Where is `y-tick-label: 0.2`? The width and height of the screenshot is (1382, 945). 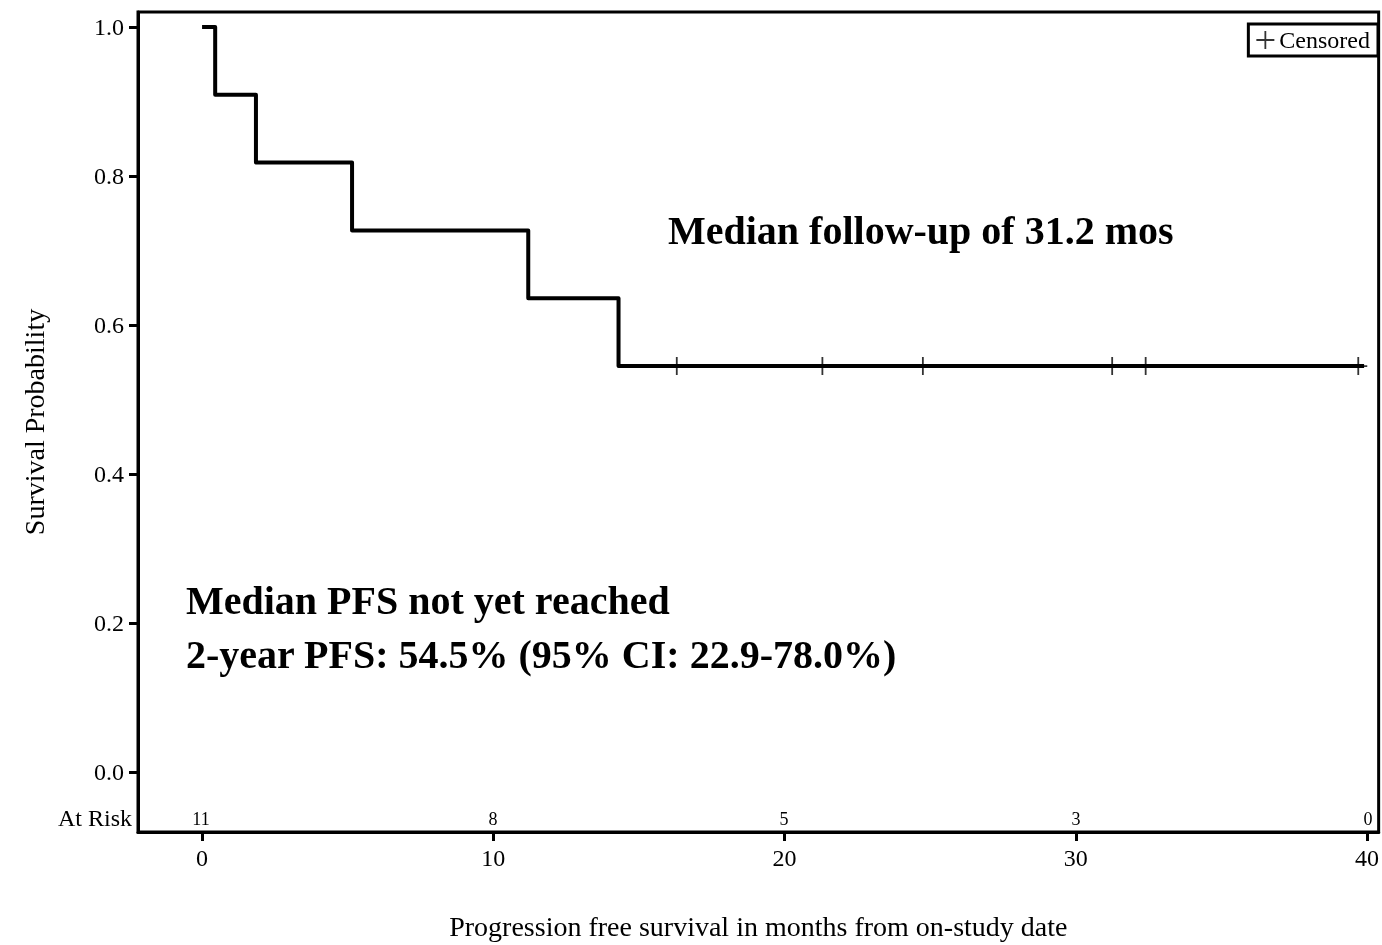
y-tick-label: 0.2 is located at coordinates (109, 623).